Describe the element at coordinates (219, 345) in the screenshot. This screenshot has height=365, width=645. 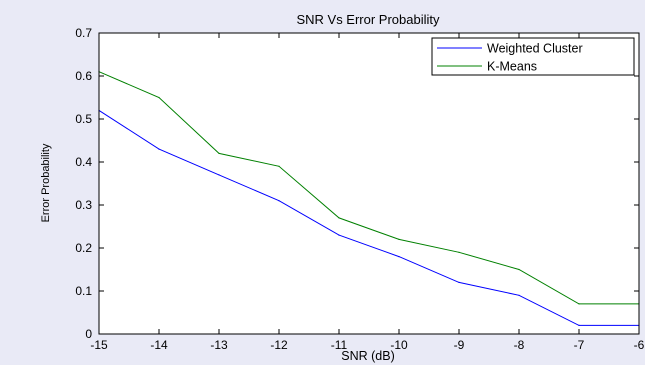
I see `x-tick-label: -13` at that location.